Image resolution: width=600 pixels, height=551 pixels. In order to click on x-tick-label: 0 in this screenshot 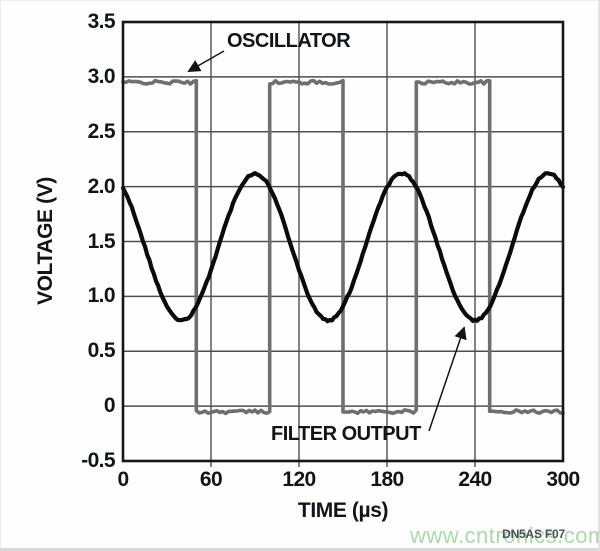, I will do `click(123, 479)`.